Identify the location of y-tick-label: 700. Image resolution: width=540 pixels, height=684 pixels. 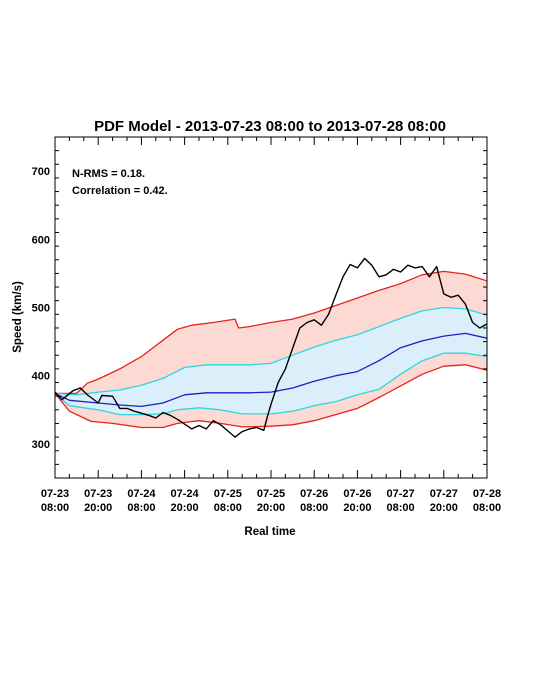
(41, 172).